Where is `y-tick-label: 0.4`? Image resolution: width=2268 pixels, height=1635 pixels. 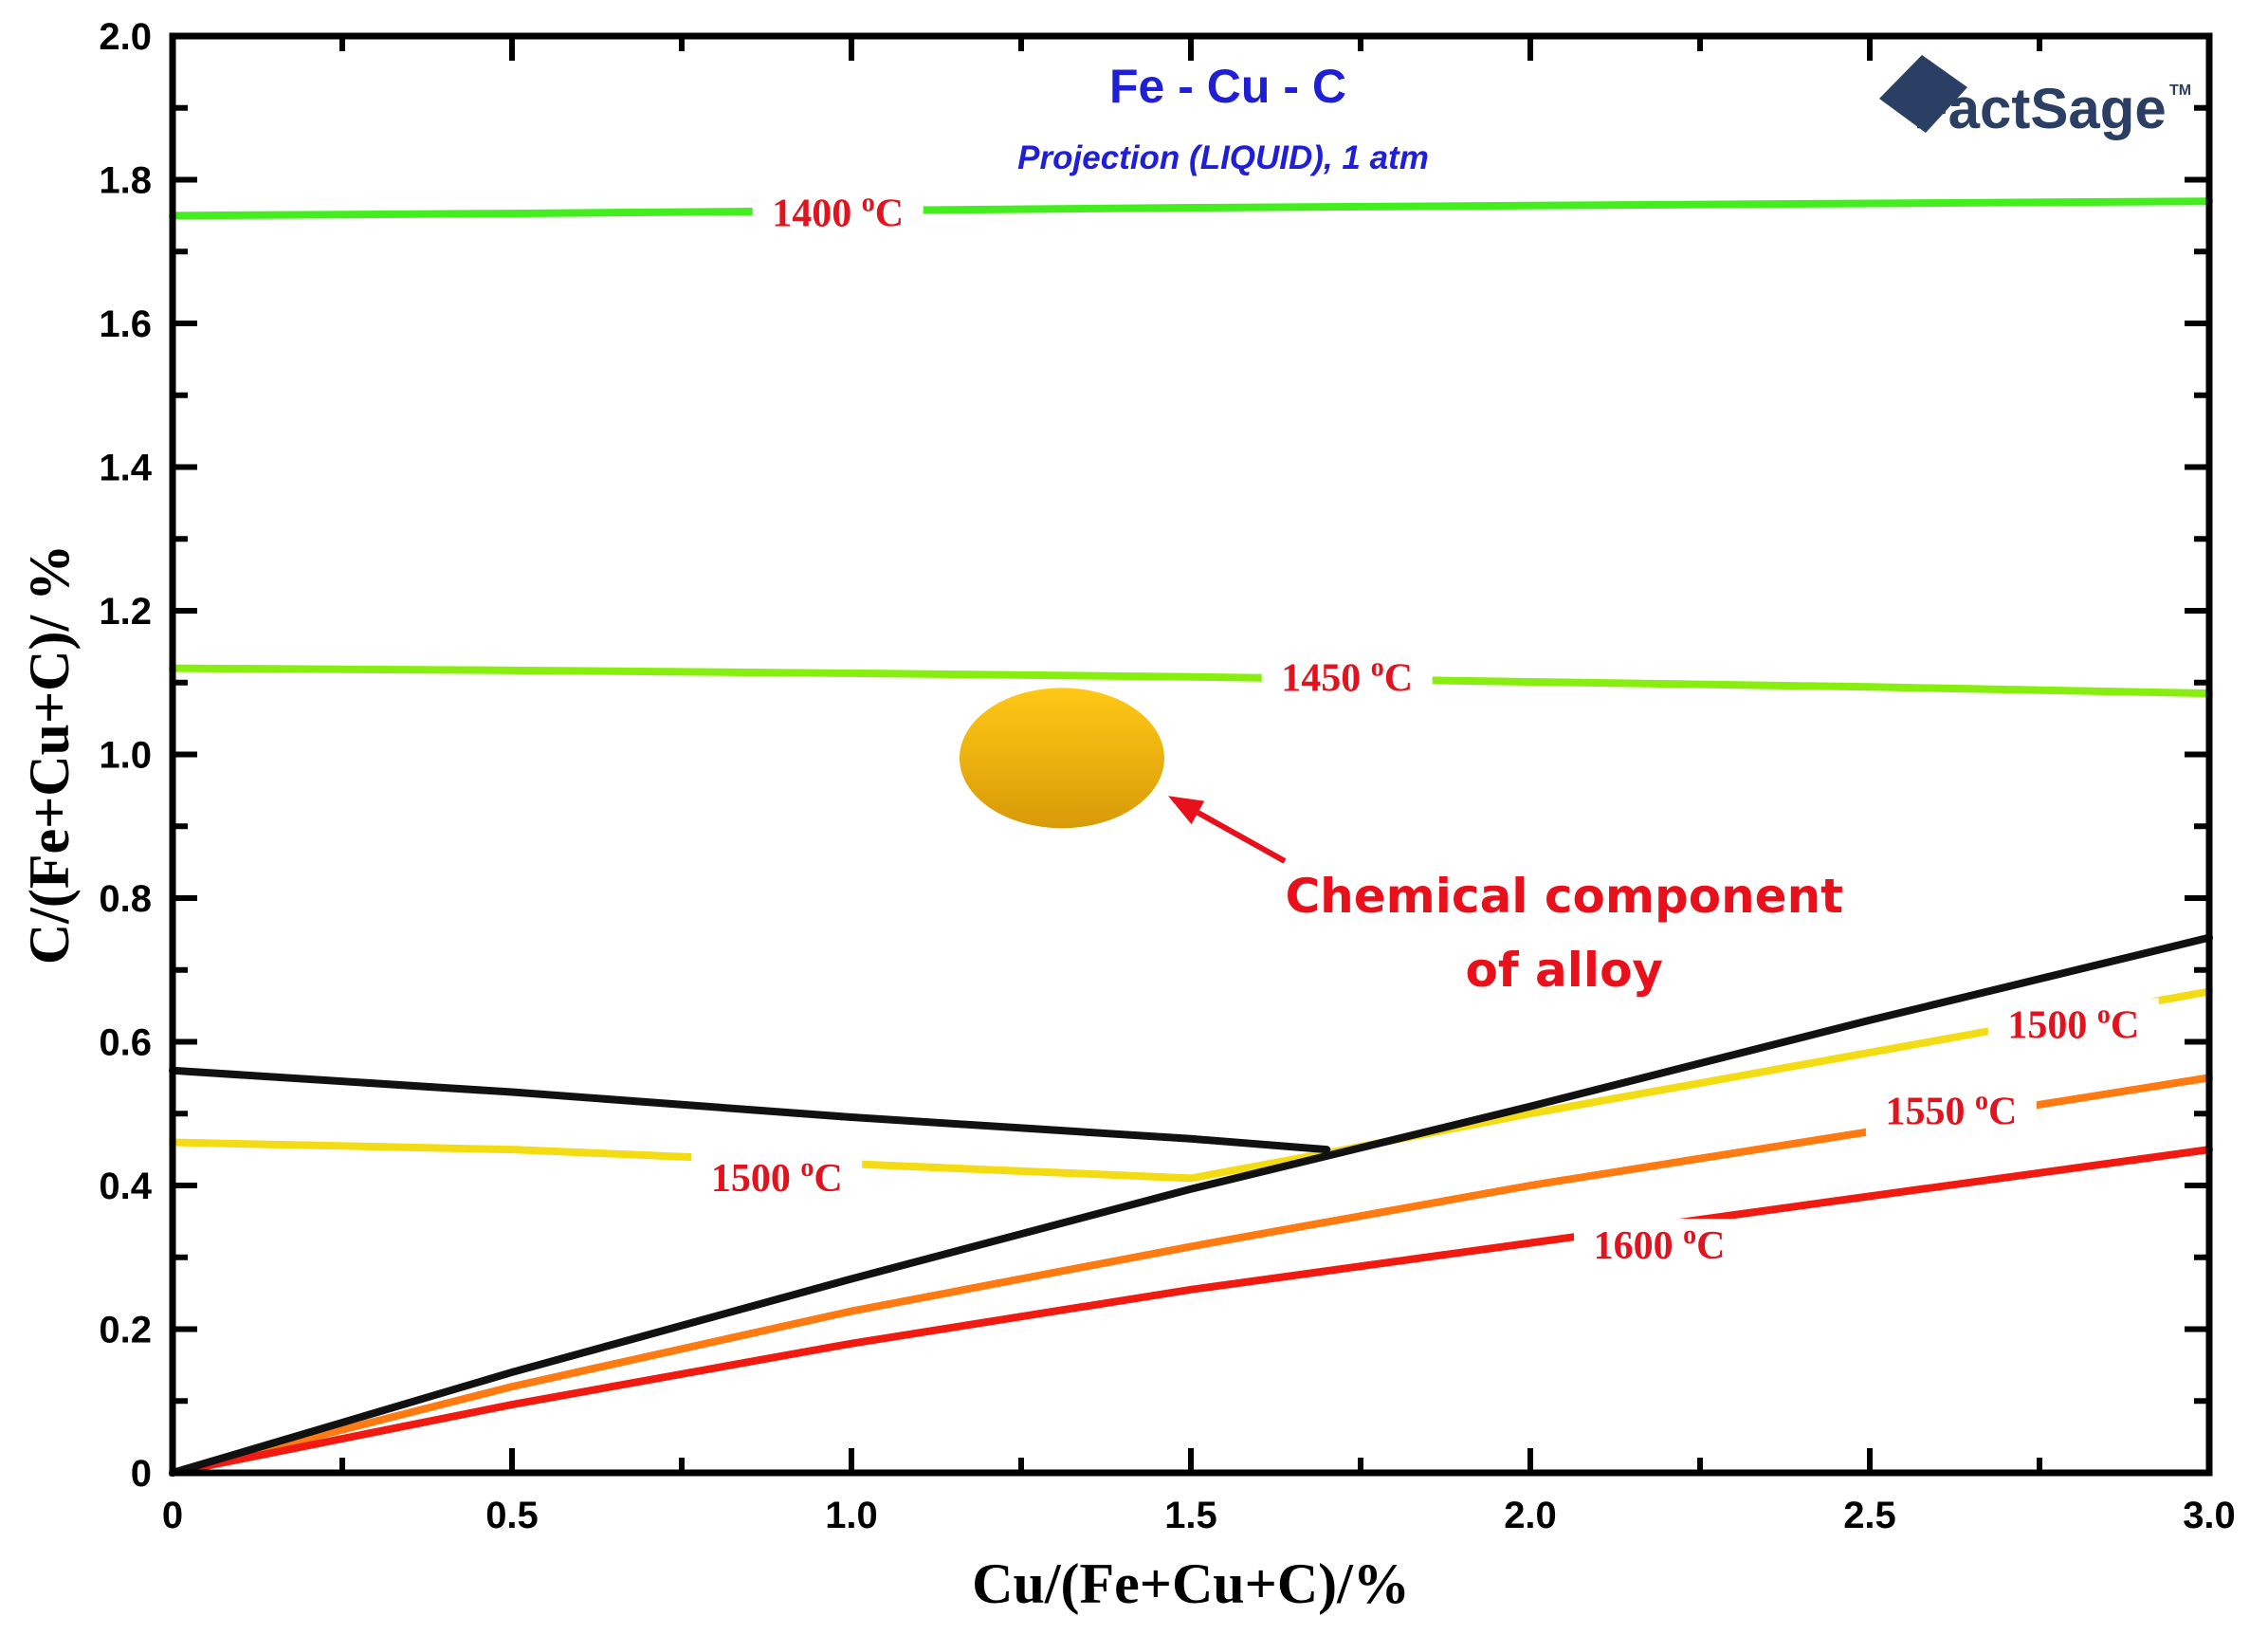
y-tick-label: 0.4 is located at coordinates (126, 1186).